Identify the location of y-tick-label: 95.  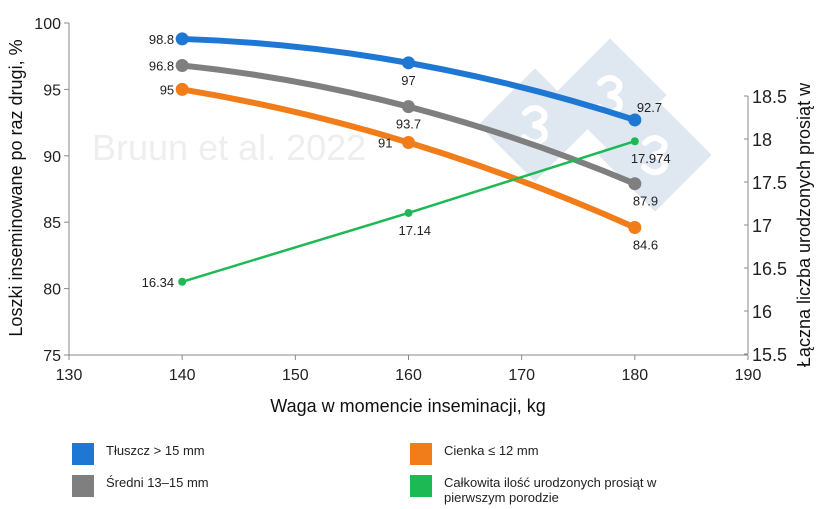
(52, 90).